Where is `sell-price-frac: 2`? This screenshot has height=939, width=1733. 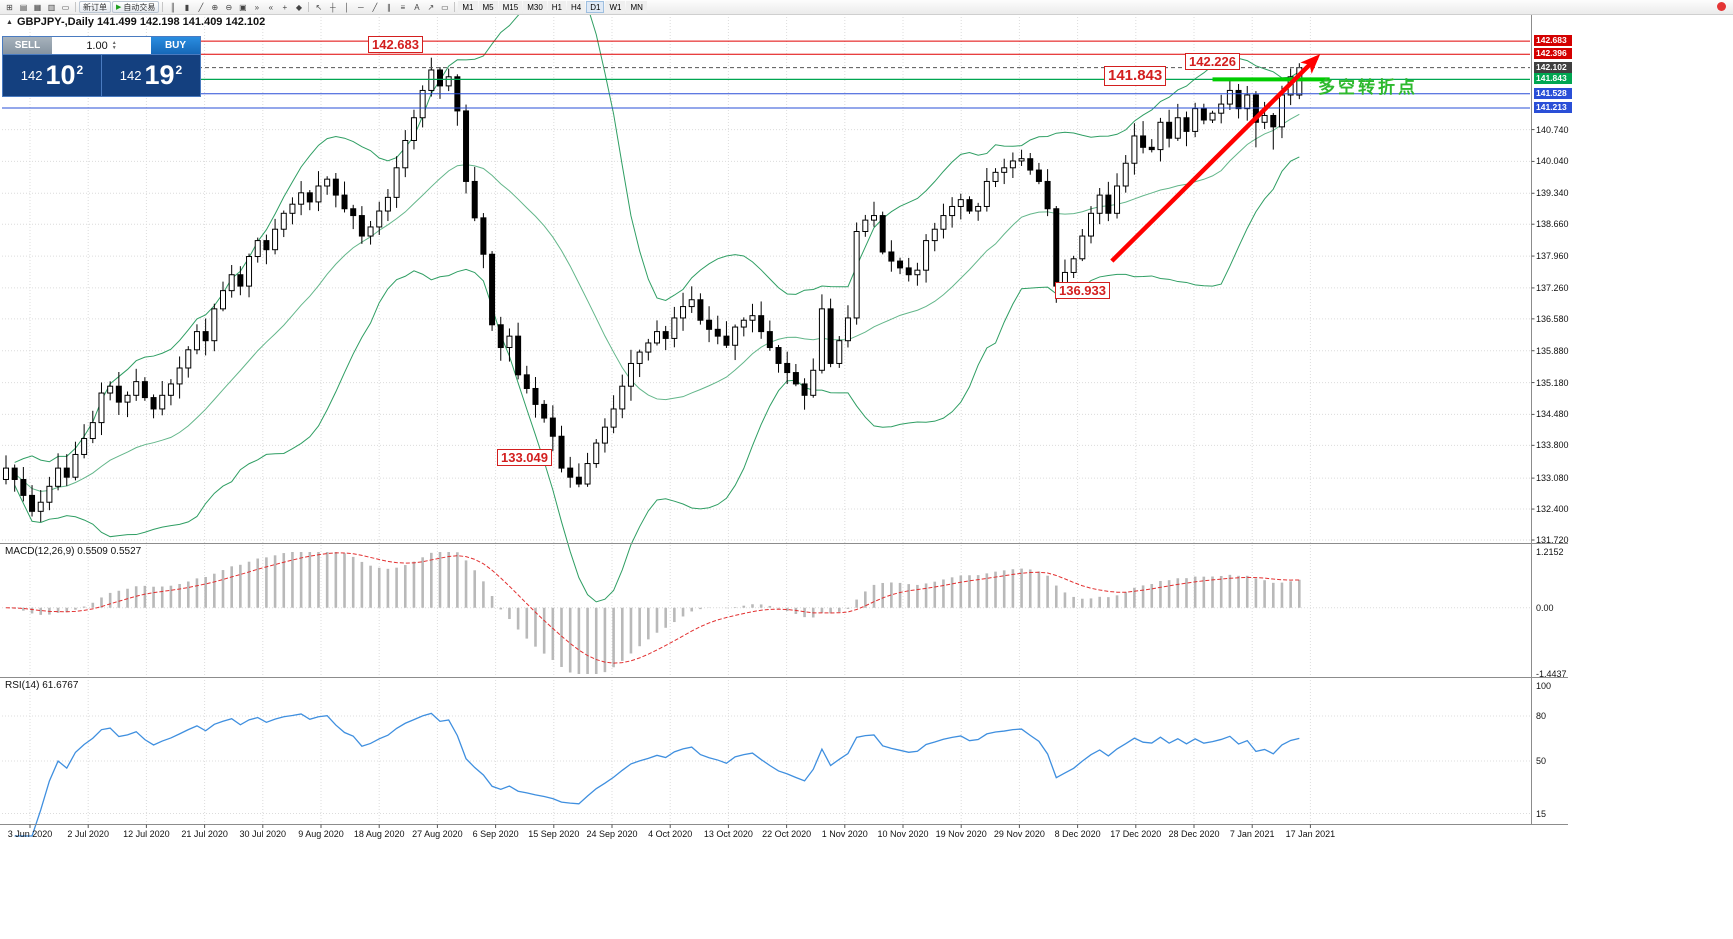
sell-price-frac: 2 is located at coordinates (80, 69).